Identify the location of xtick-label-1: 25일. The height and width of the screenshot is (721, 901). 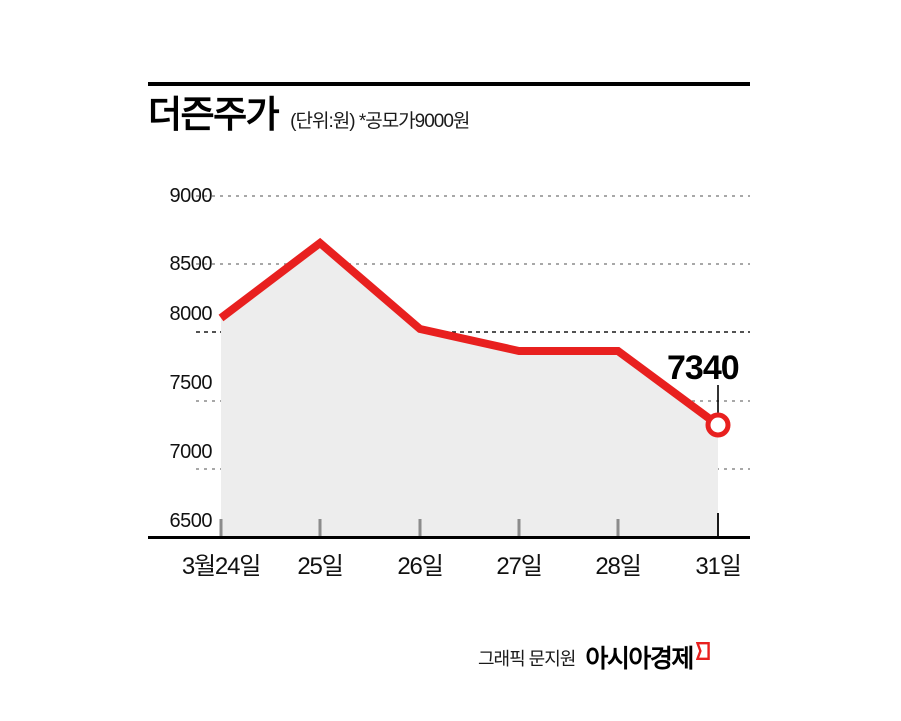
(320, 566).